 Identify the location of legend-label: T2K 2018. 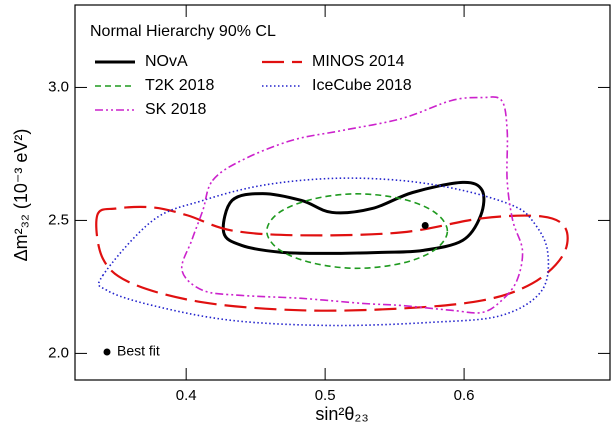
(179, 85).